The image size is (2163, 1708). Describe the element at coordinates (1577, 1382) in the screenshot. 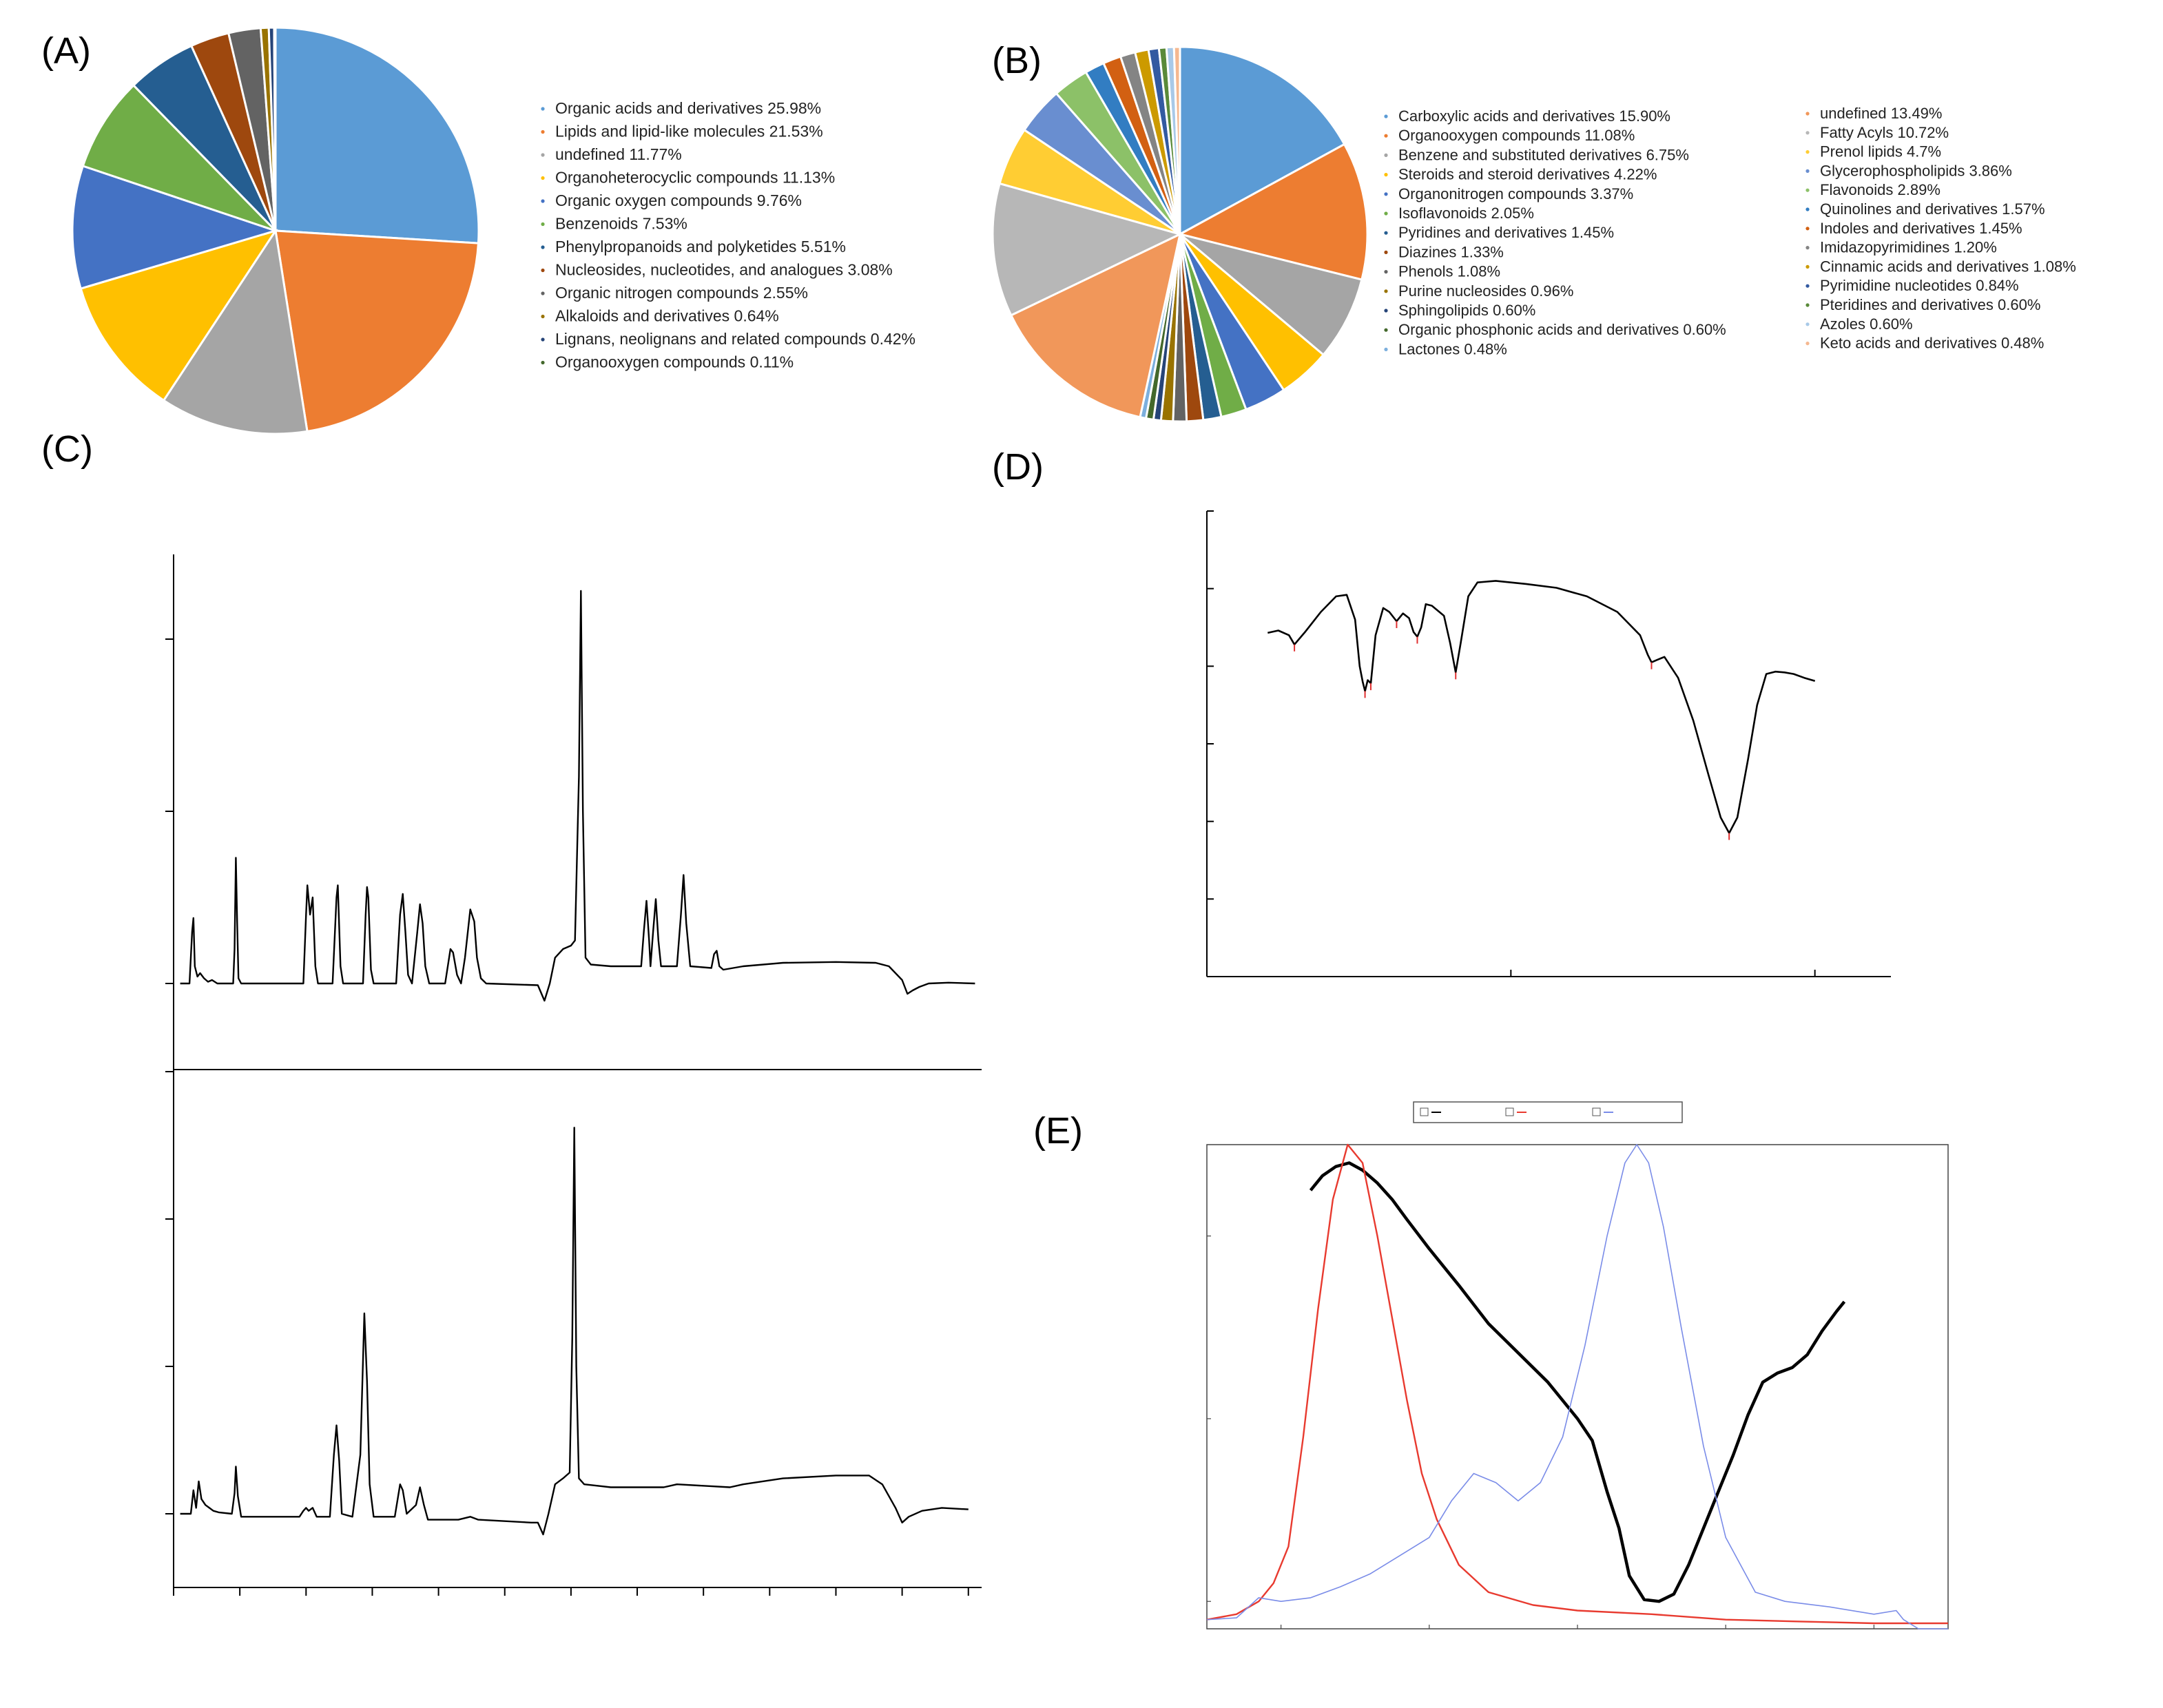

I see `series-line` at that location.